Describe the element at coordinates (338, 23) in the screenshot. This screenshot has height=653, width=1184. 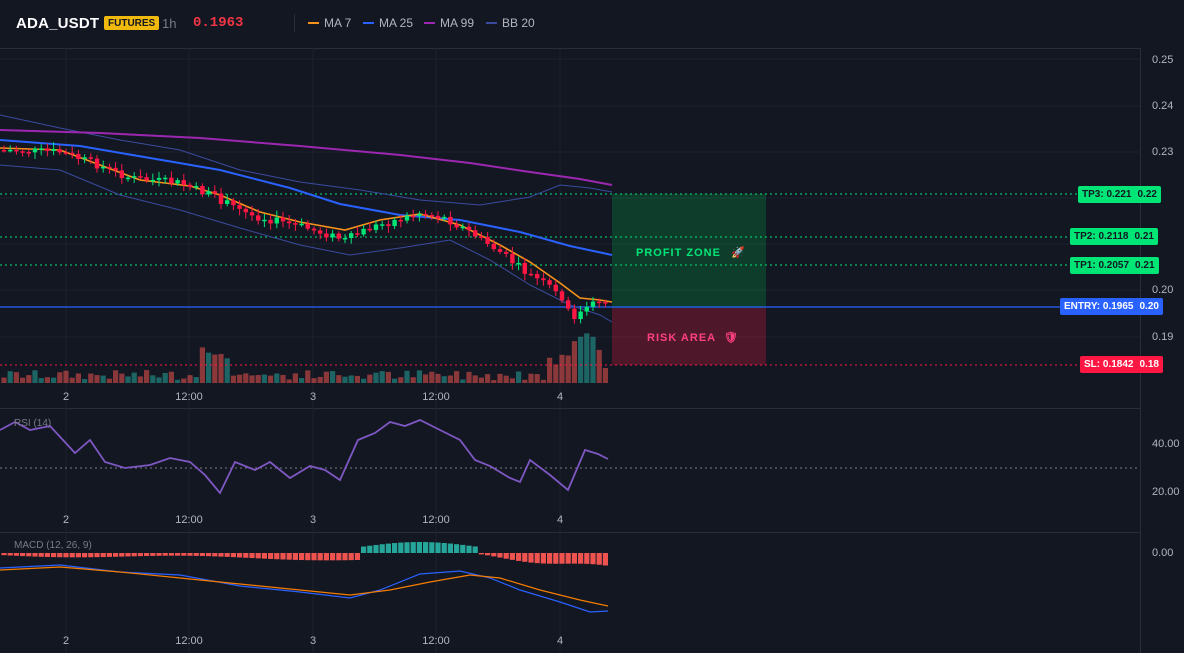
I see `legend-label: MA 7` at that location.